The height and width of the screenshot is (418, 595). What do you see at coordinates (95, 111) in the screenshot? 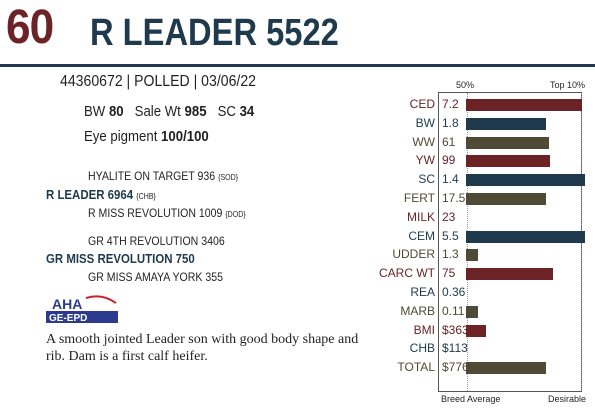
I see `bw-label: BW` at bounding box center [95, 111].